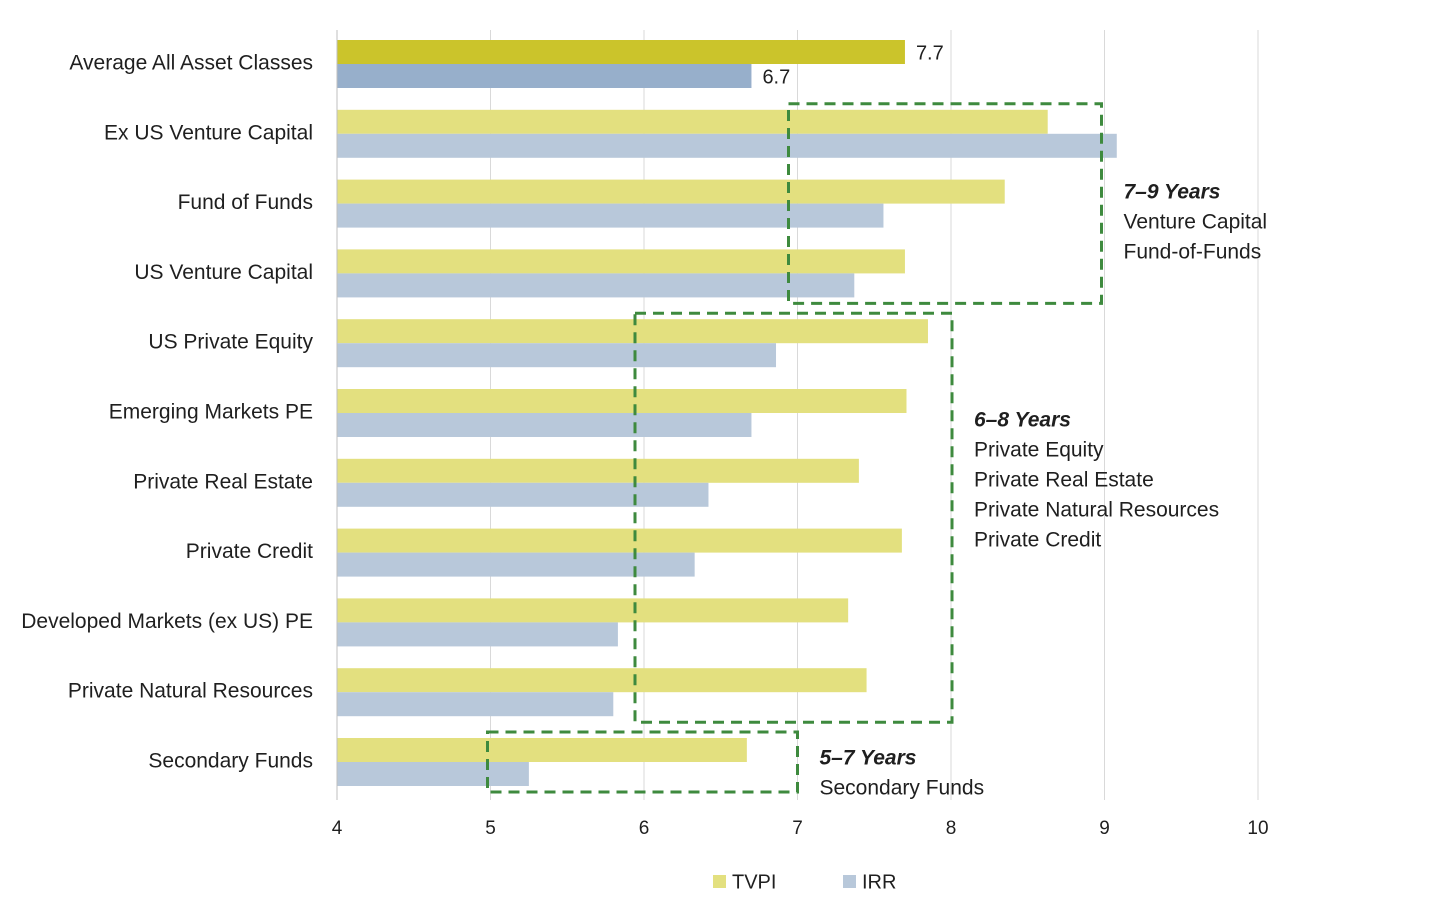 The height and width of the screenshot is (922, 1440). I want to click on x-tick-label: 4, so click(337, 828).